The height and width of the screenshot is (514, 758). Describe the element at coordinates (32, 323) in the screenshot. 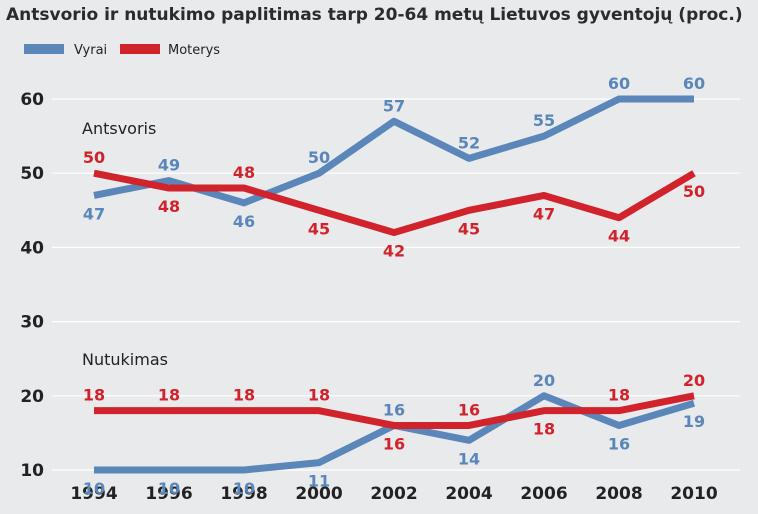

I see `y-tick-label: 30` at that location.